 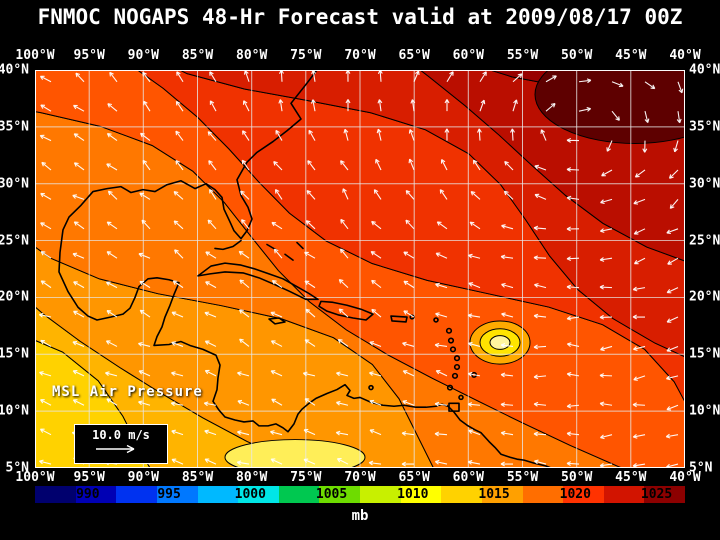 I want to click on island-guadeloupe, so click(x=451, y=340).